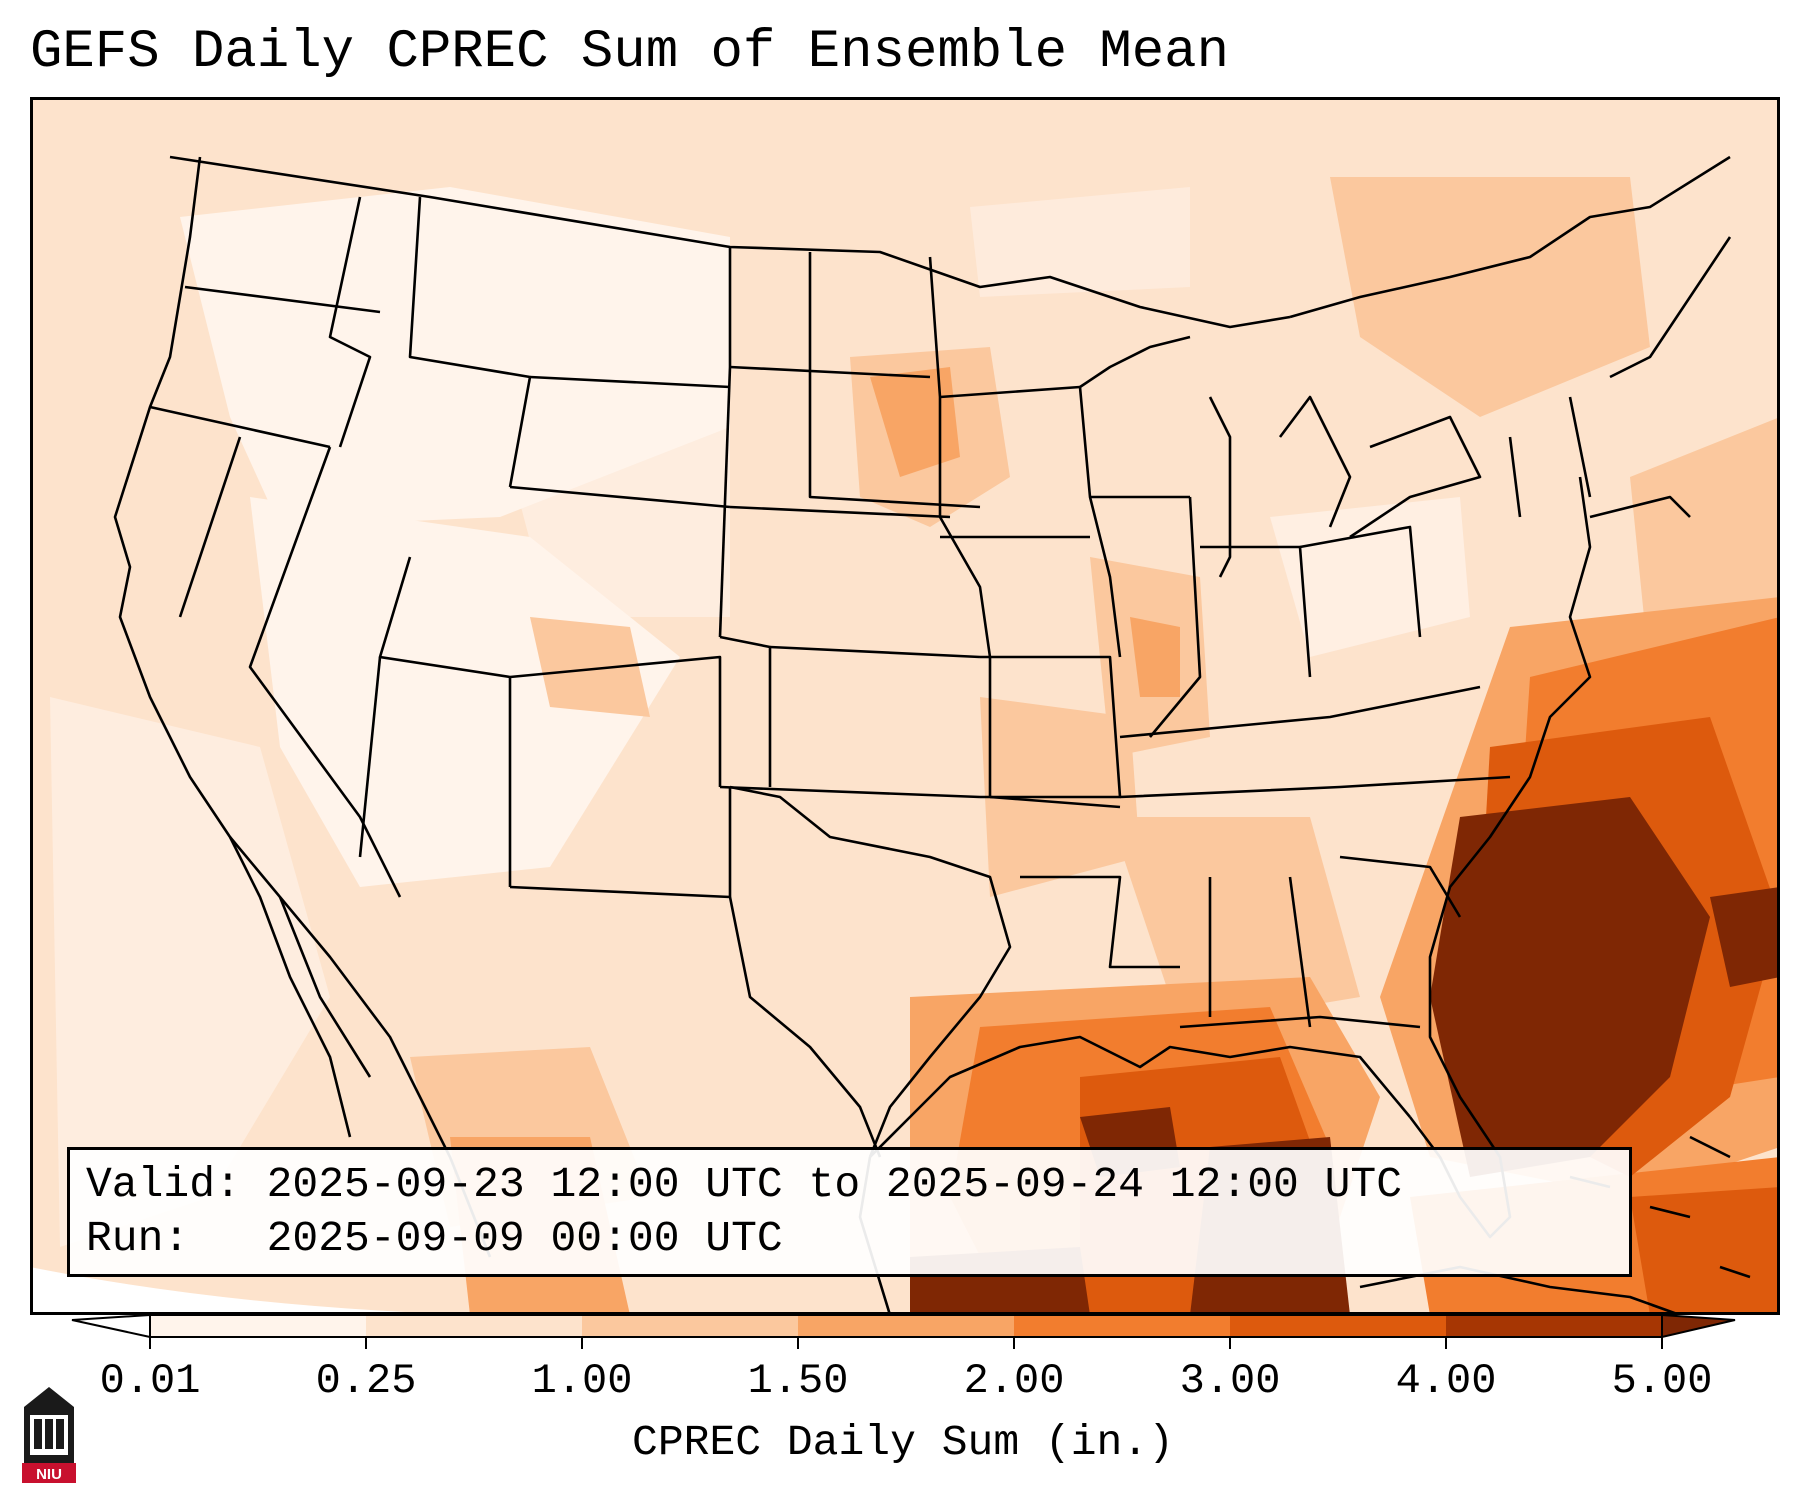 The image size is (1803, 1500). Describe the element at coordinates (49, 1435) in the screenshot. I see `niu-castle-logo-icon: NIU` at that location.